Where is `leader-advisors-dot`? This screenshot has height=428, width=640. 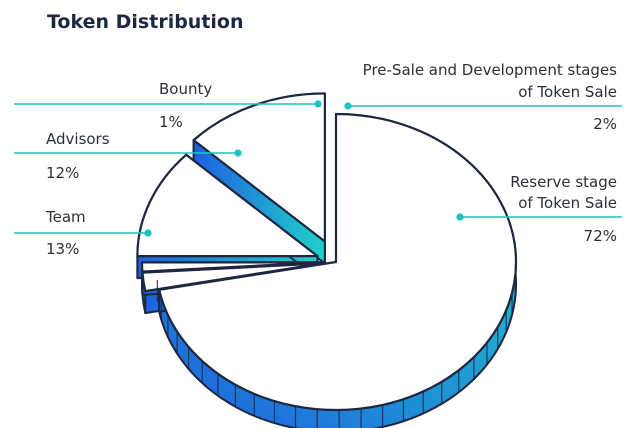
leader-advisors-dot is located at coordinates (238, 153).